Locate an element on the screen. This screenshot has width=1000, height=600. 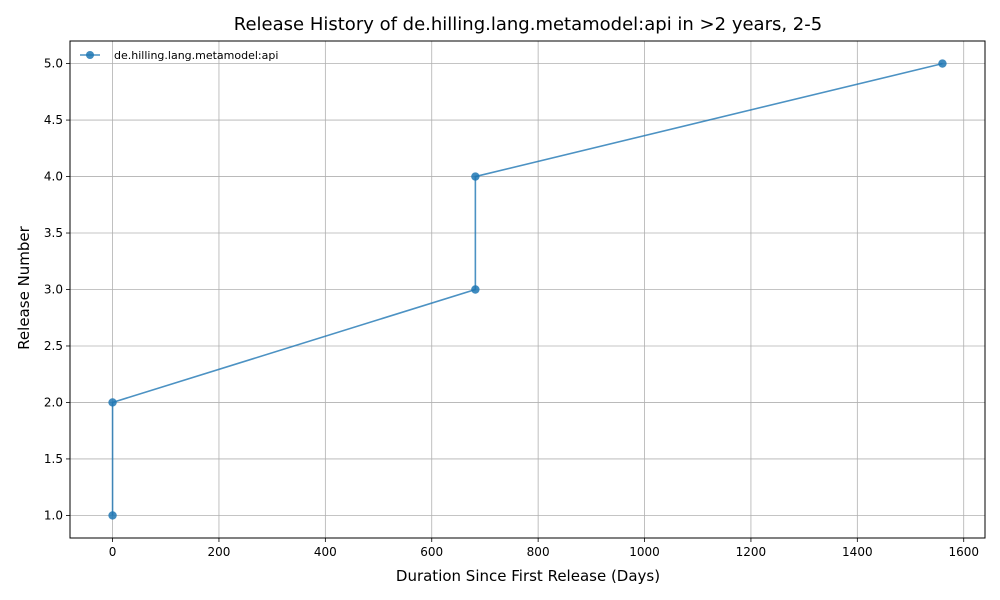
y-tick-label: 3.0 is located at coordinates (53, 290).